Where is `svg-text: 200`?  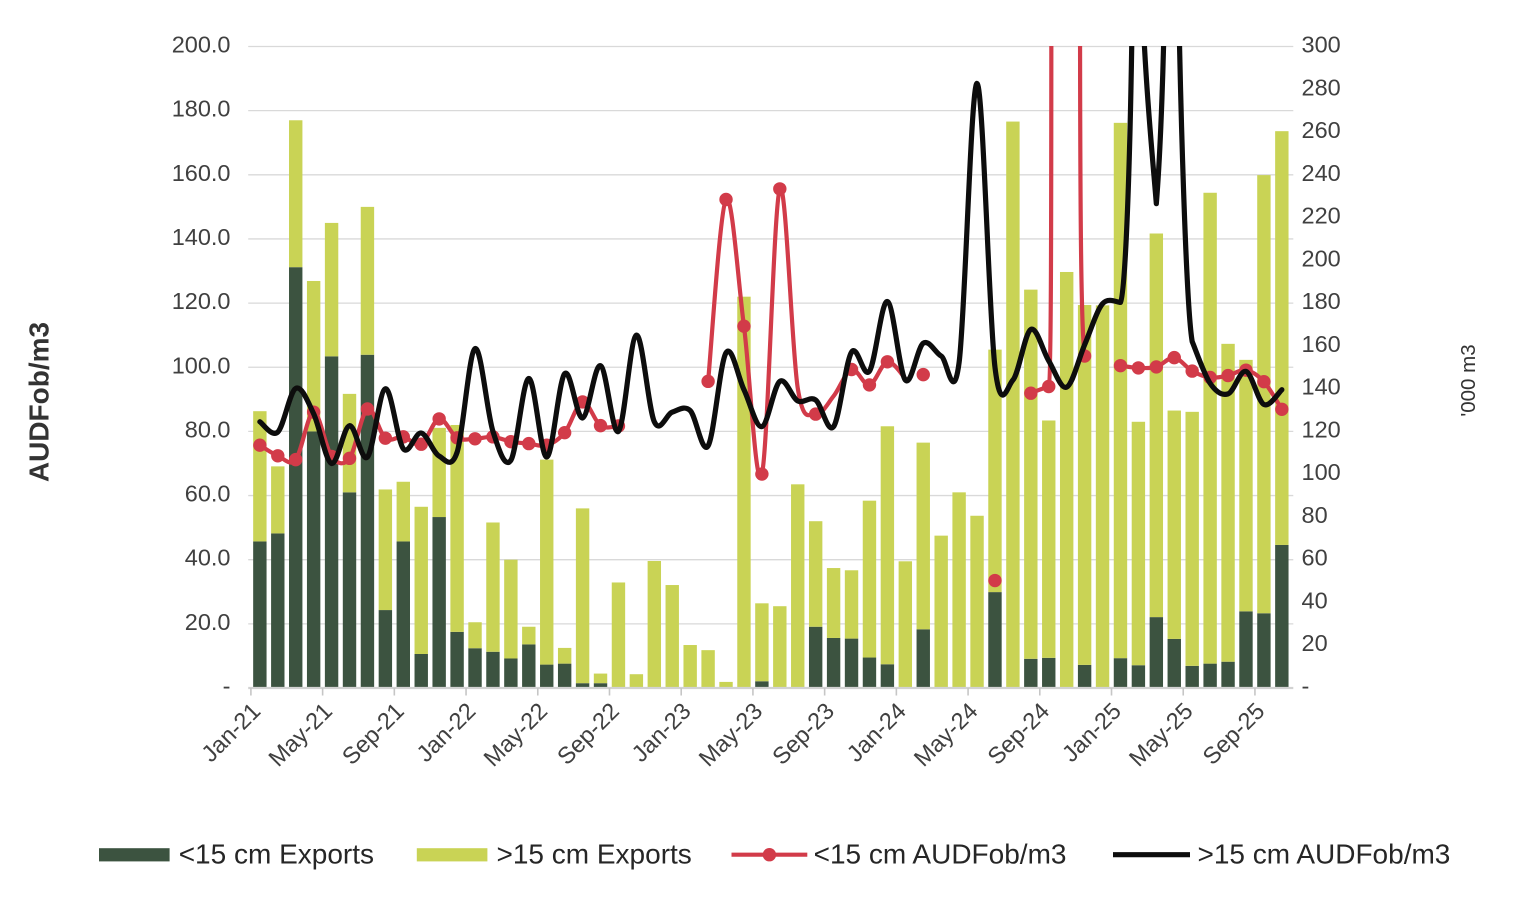 svg-text: 200 is located at coordinates (1321, 258).